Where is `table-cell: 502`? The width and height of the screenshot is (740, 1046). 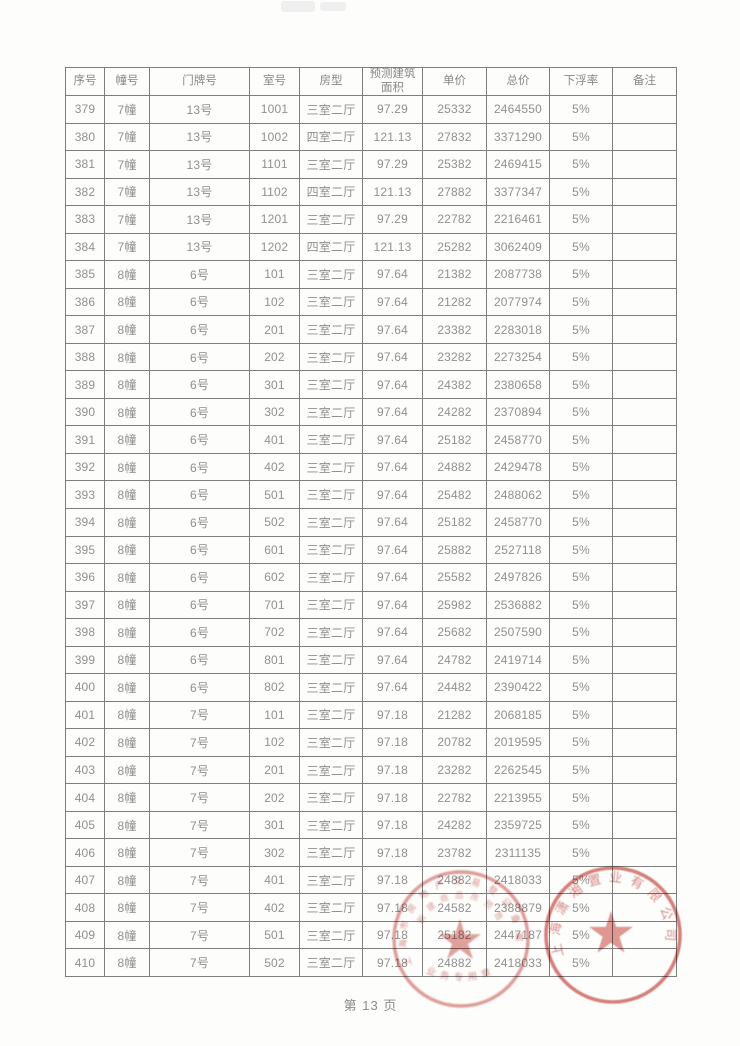
table-cell: 502 is located at coordinates (274, 522).